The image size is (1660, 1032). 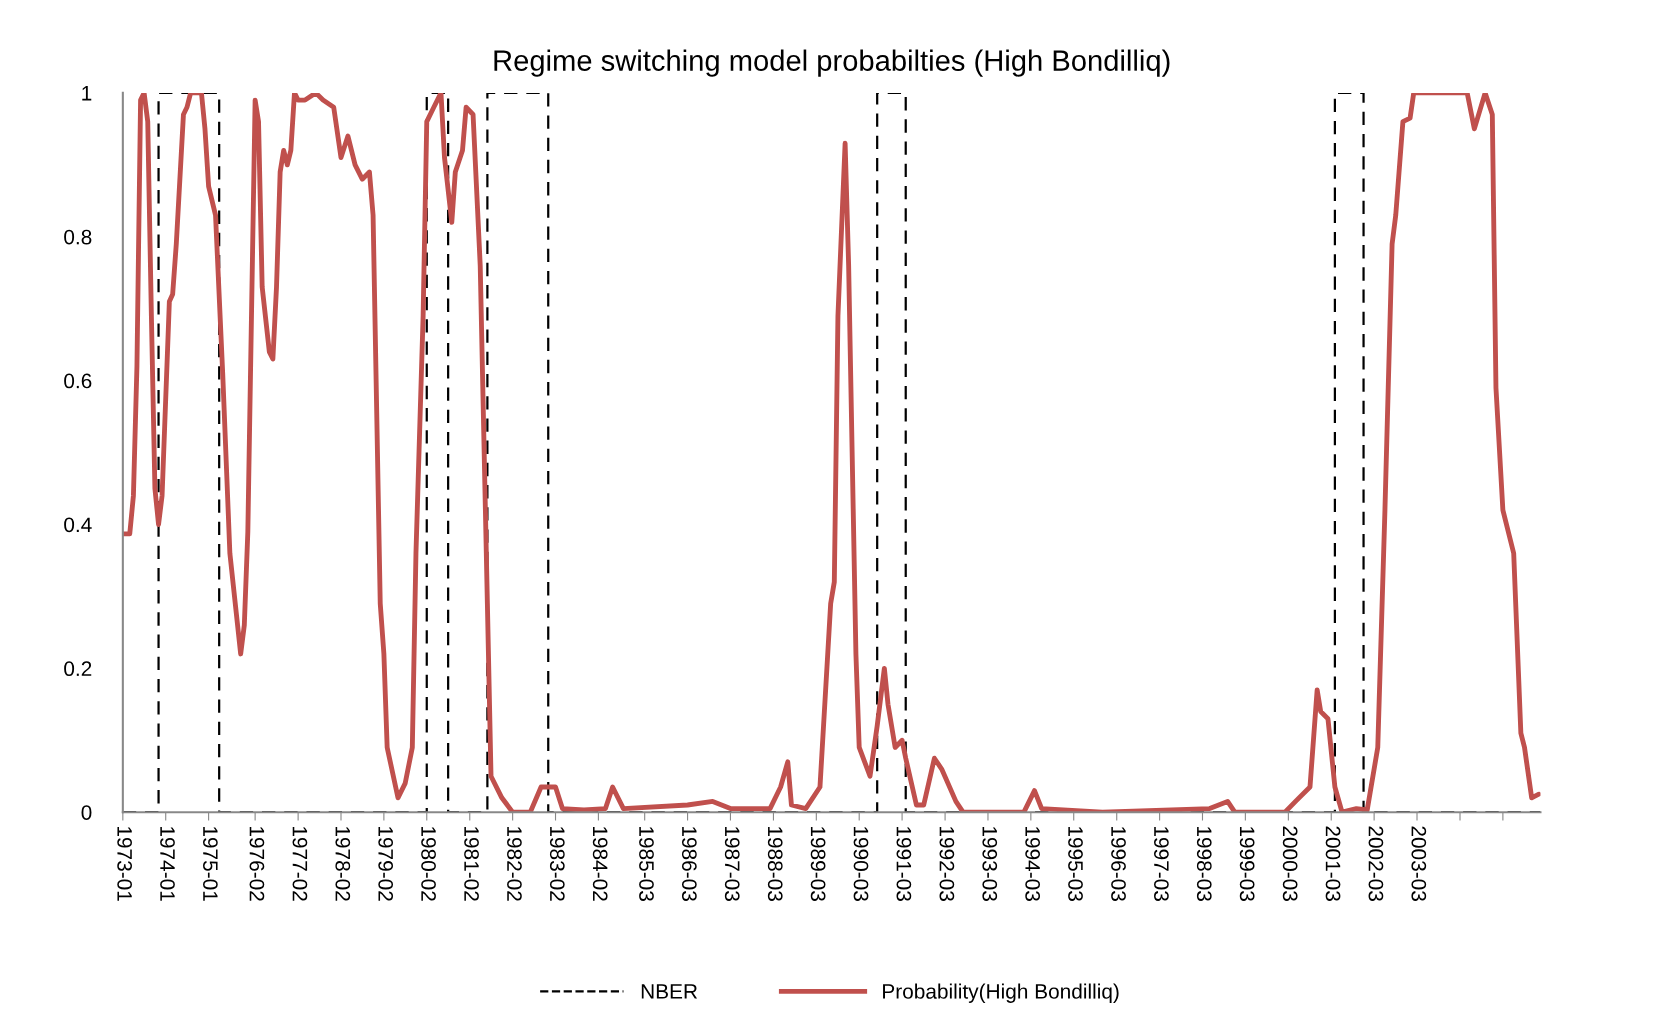 What do you see at coordinates (257, 863) in the screenshot?
I see `x-tick-label: 1976-02` at bounding box center [257, 863].